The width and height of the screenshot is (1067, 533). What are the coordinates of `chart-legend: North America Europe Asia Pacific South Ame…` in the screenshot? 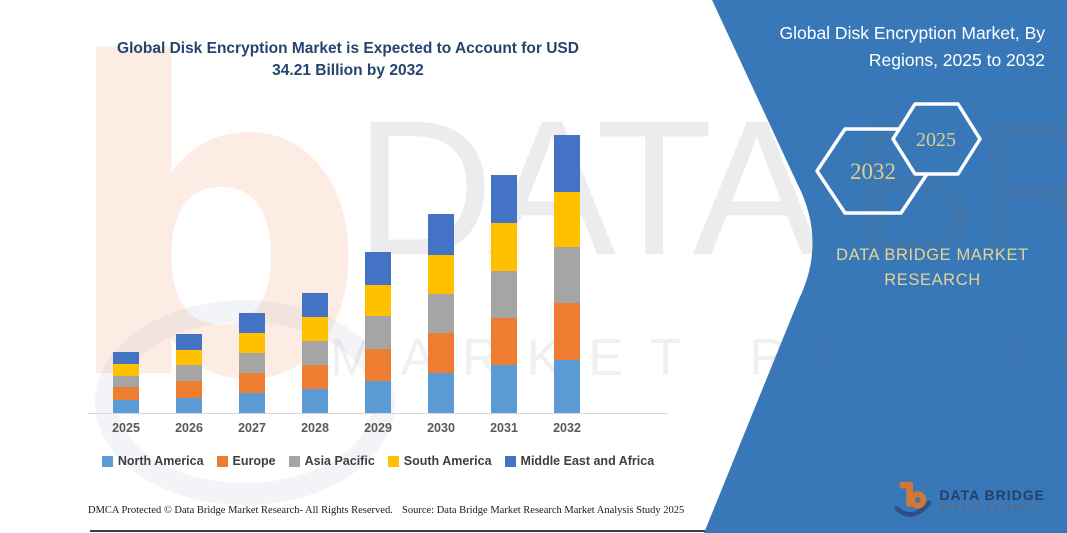 It's located at (378, 461).